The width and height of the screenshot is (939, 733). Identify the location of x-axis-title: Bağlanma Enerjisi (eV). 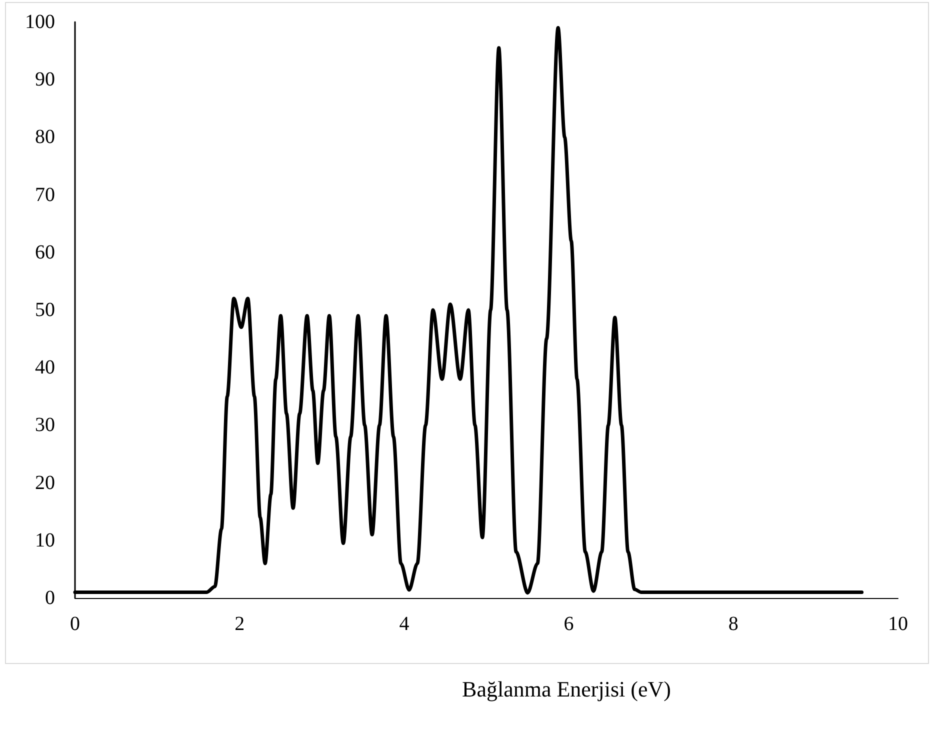
(566, 689).